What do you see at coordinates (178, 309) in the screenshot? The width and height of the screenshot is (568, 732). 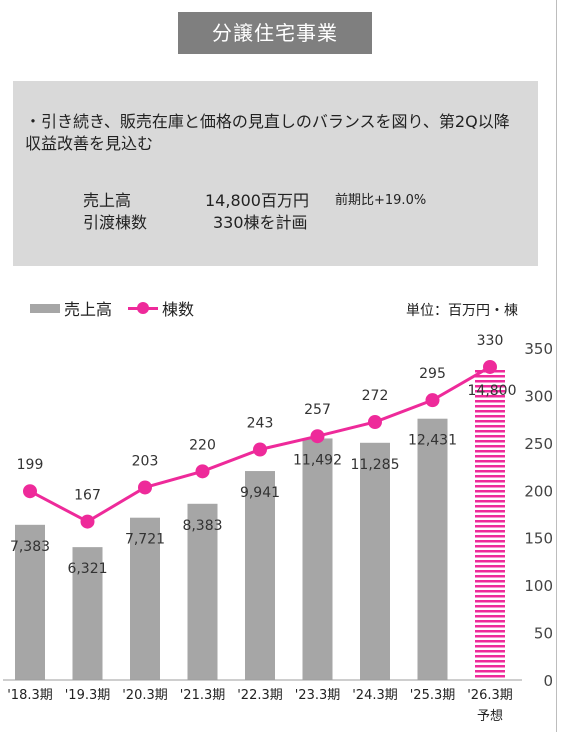 I see `legend-line-label: 棟数` at bounding box center [178, 309].